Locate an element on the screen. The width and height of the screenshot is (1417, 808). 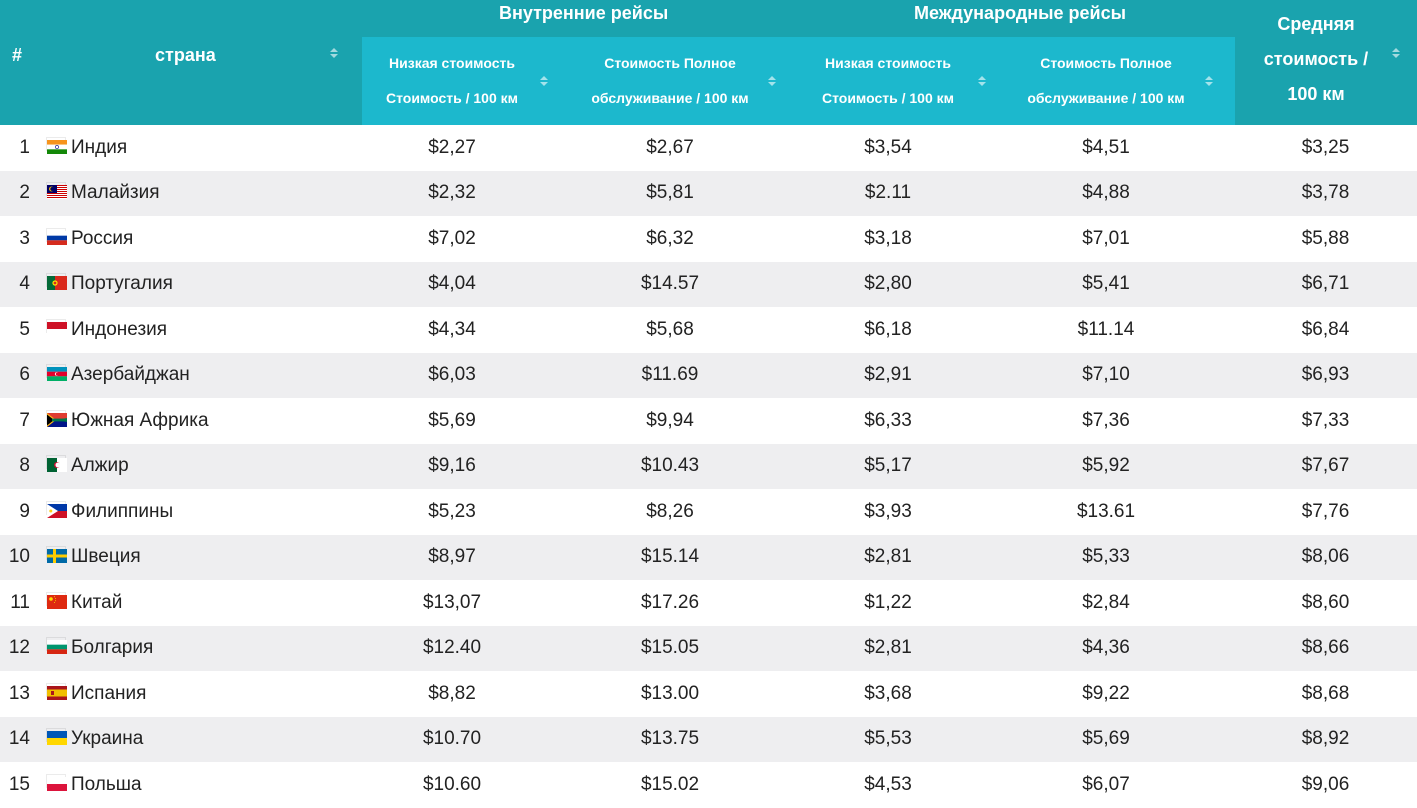
table-row: 10 Швеция $8,97 $15.14 $2,81 $5,33 $8,06 is located at coordinates (708, 557).